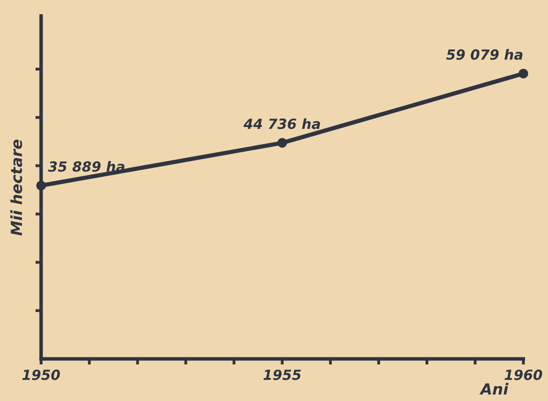 The width and height of the screenshot is (548, 401). What do you see at coordinates (282, 124) in the screenshot?
I see `data-label: 44 736 ha` at bounding box center [282, 124].